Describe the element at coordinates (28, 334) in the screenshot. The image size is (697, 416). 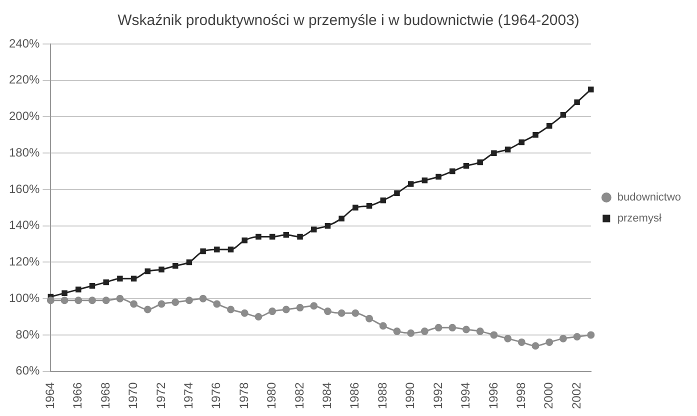
I see `y-tick-label: 80%` at that location.